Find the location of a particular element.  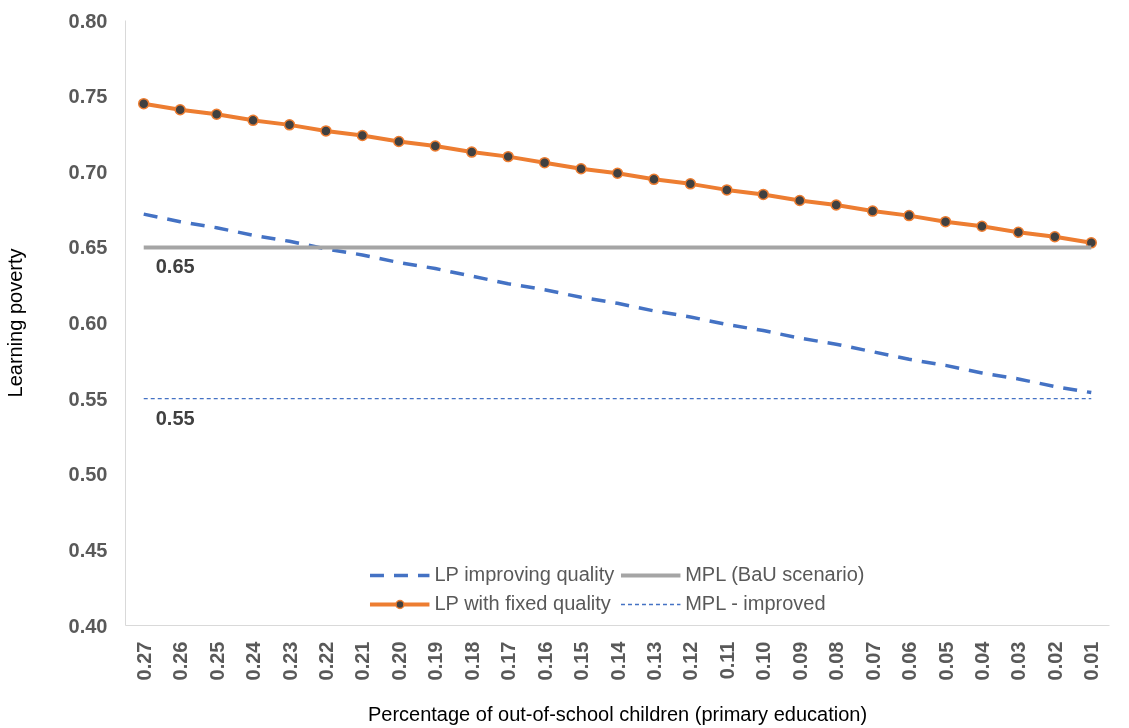

text: 0.55 is located at coordinates (88, 398).